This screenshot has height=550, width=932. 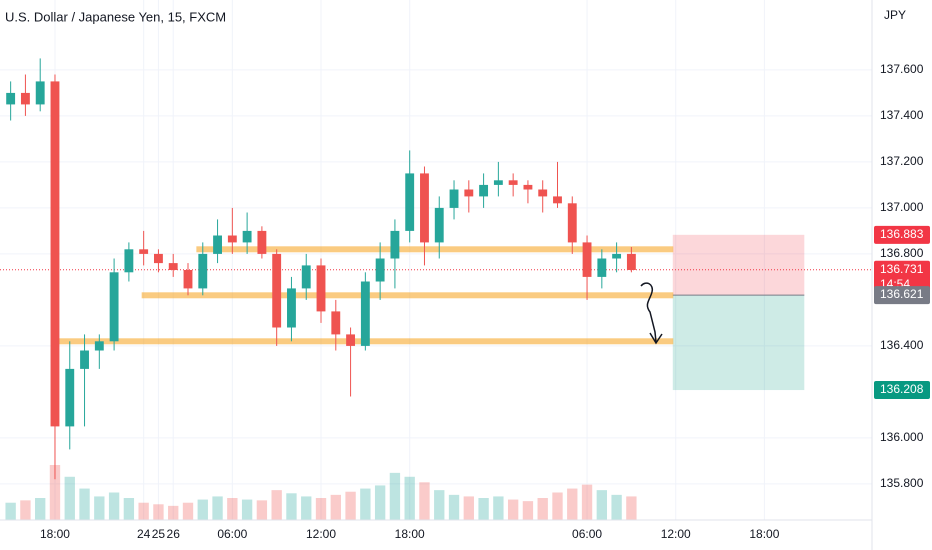 What do you see at coordinates (902, 253) in the screenshot?
I see `y-tick-label: 136.800` at bounding box center [902, 253].